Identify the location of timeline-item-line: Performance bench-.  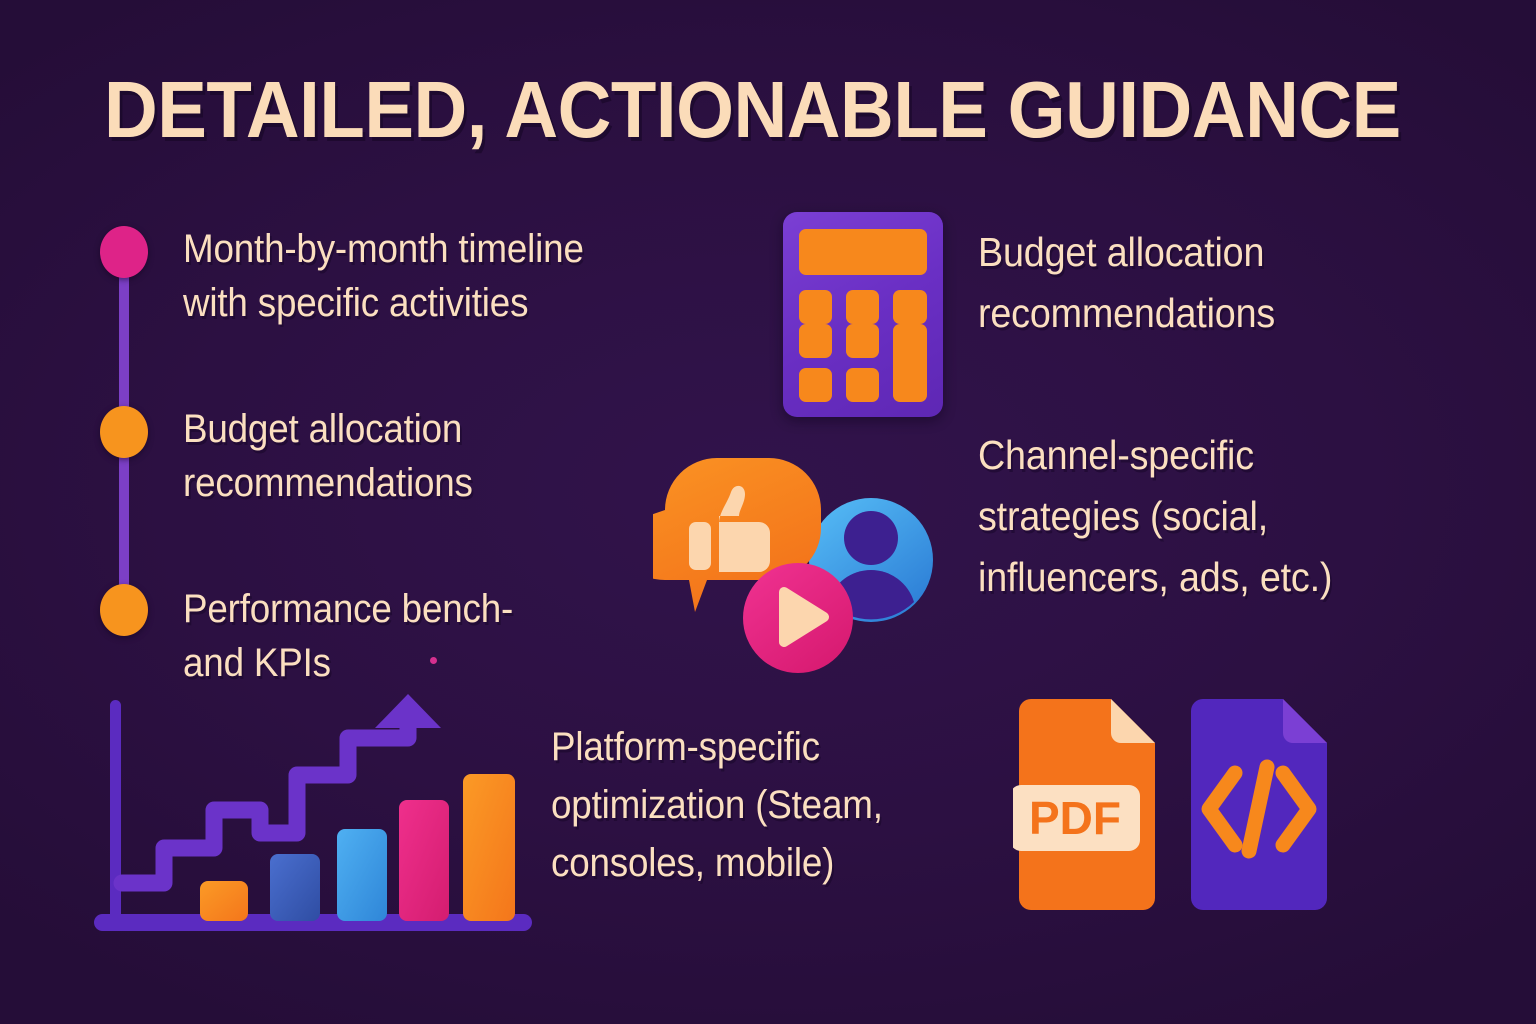
(348, 609).